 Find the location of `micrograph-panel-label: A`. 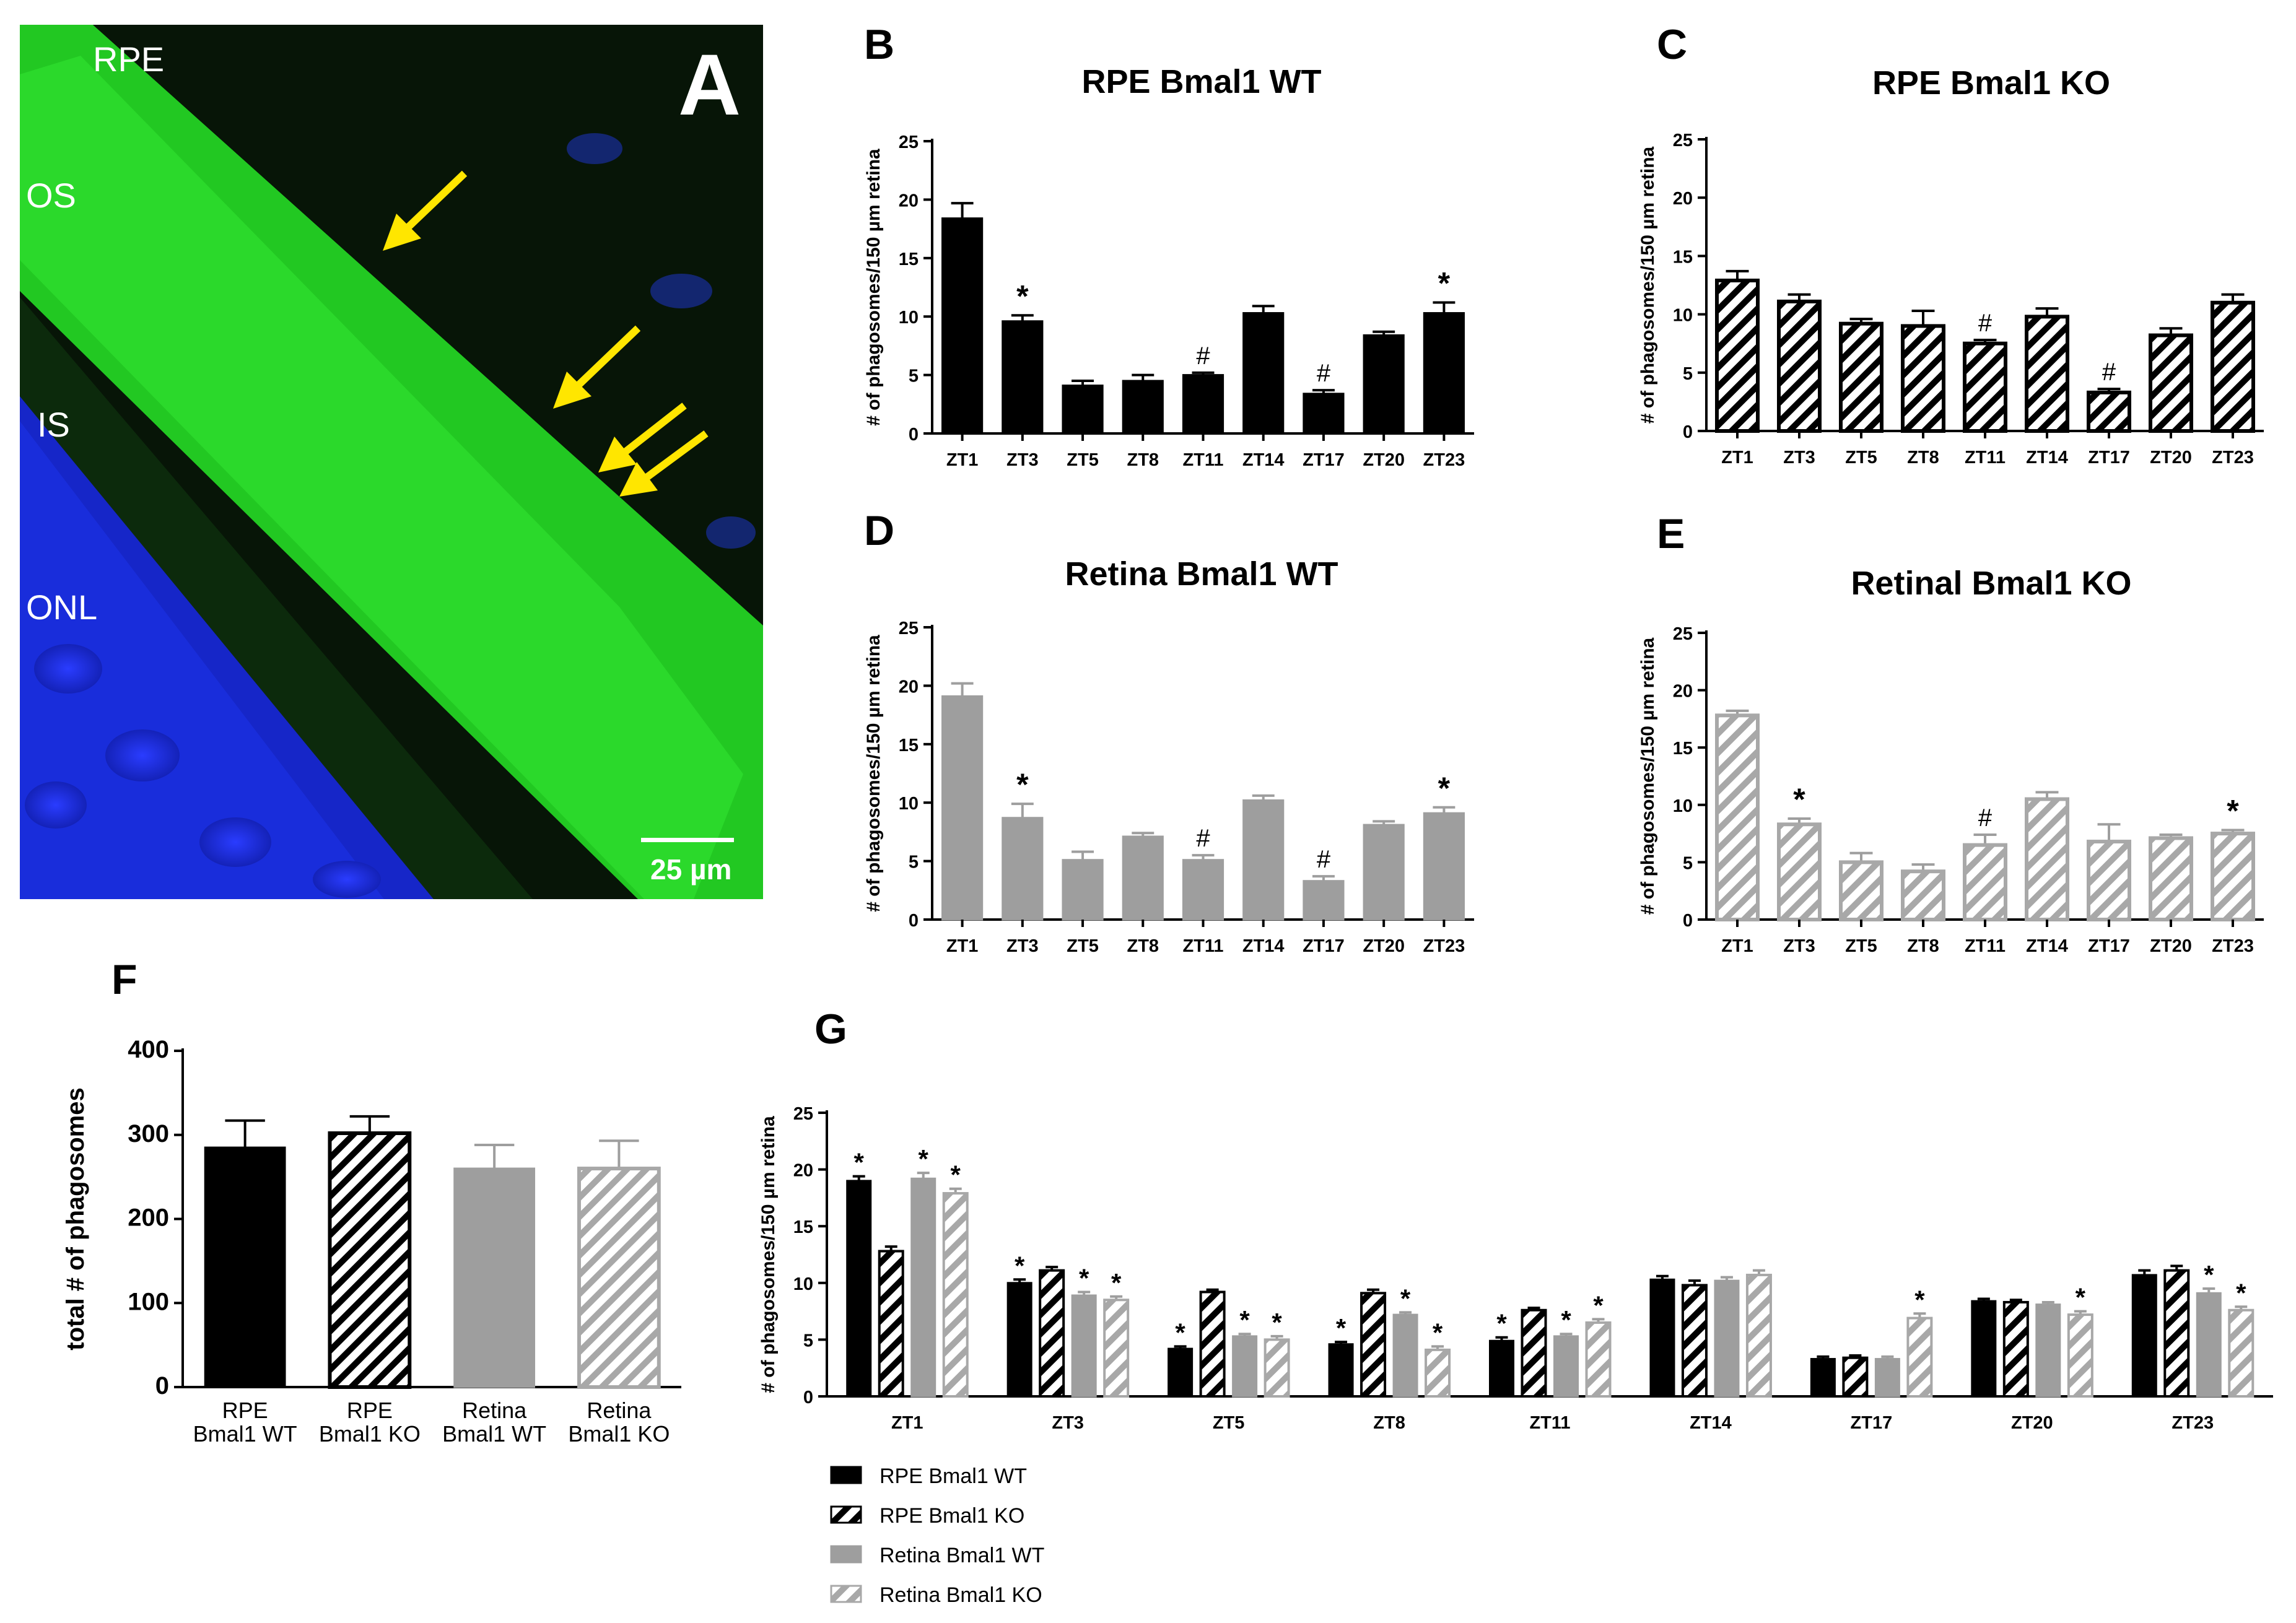

micrograph-panel-label: A is located at coordinates (709, 85).